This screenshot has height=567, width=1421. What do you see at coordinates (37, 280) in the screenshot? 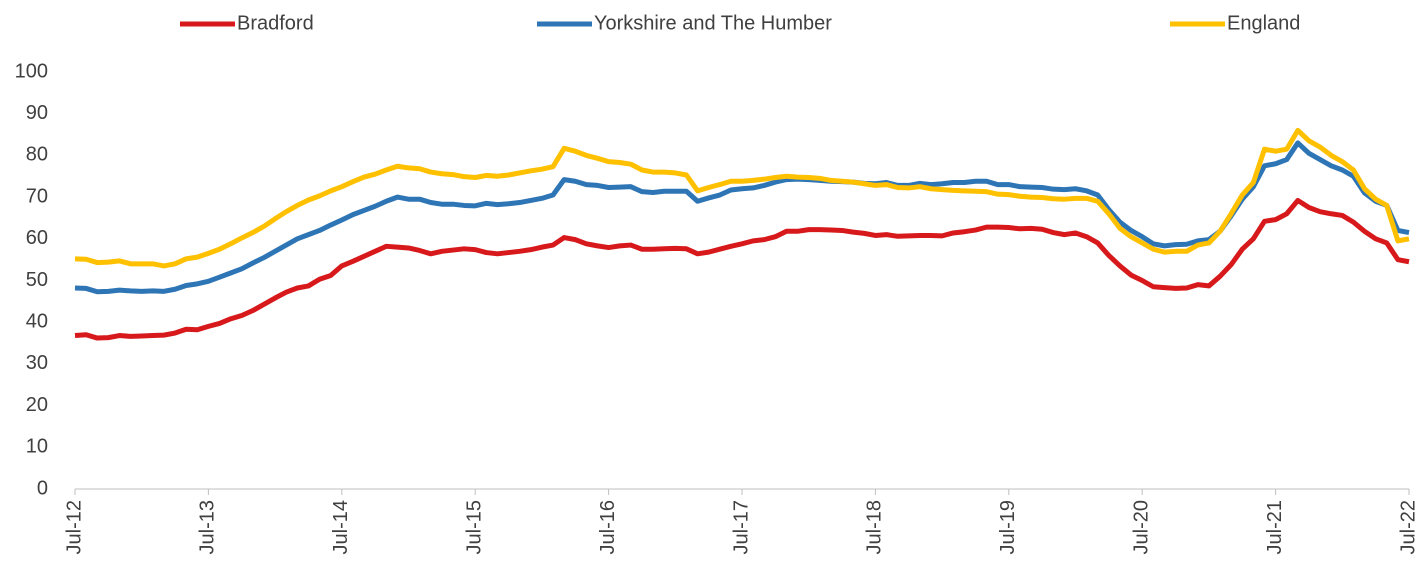
I see `y-tick-label: 50` at bounding box center [37, 280].